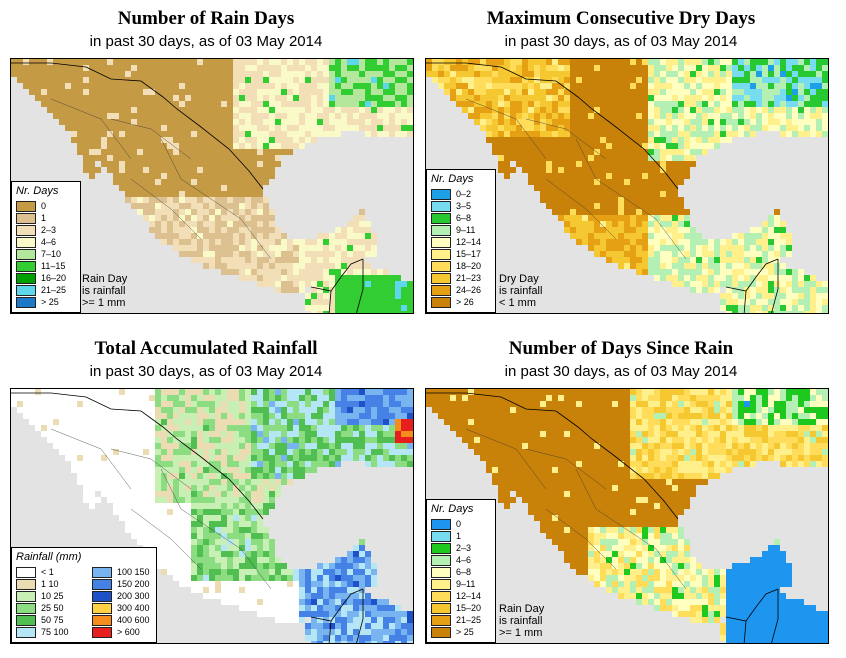  Describe the element at coordinates (464, 194) in the screenshot. I see `legend-label: 0–2` at that location.